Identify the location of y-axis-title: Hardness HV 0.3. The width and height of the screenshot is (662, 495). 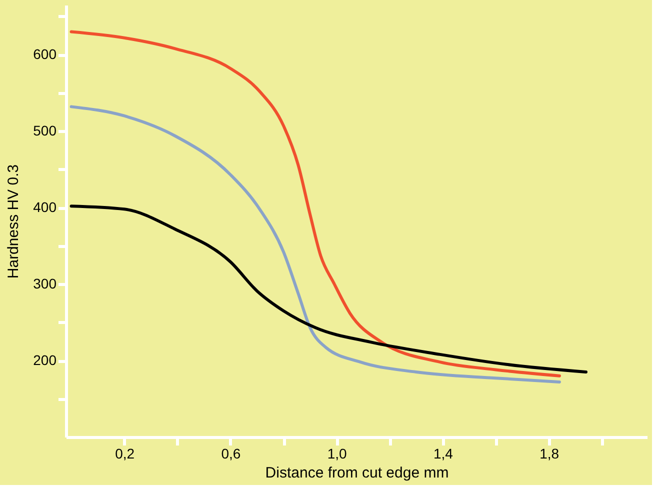
(13, 221).